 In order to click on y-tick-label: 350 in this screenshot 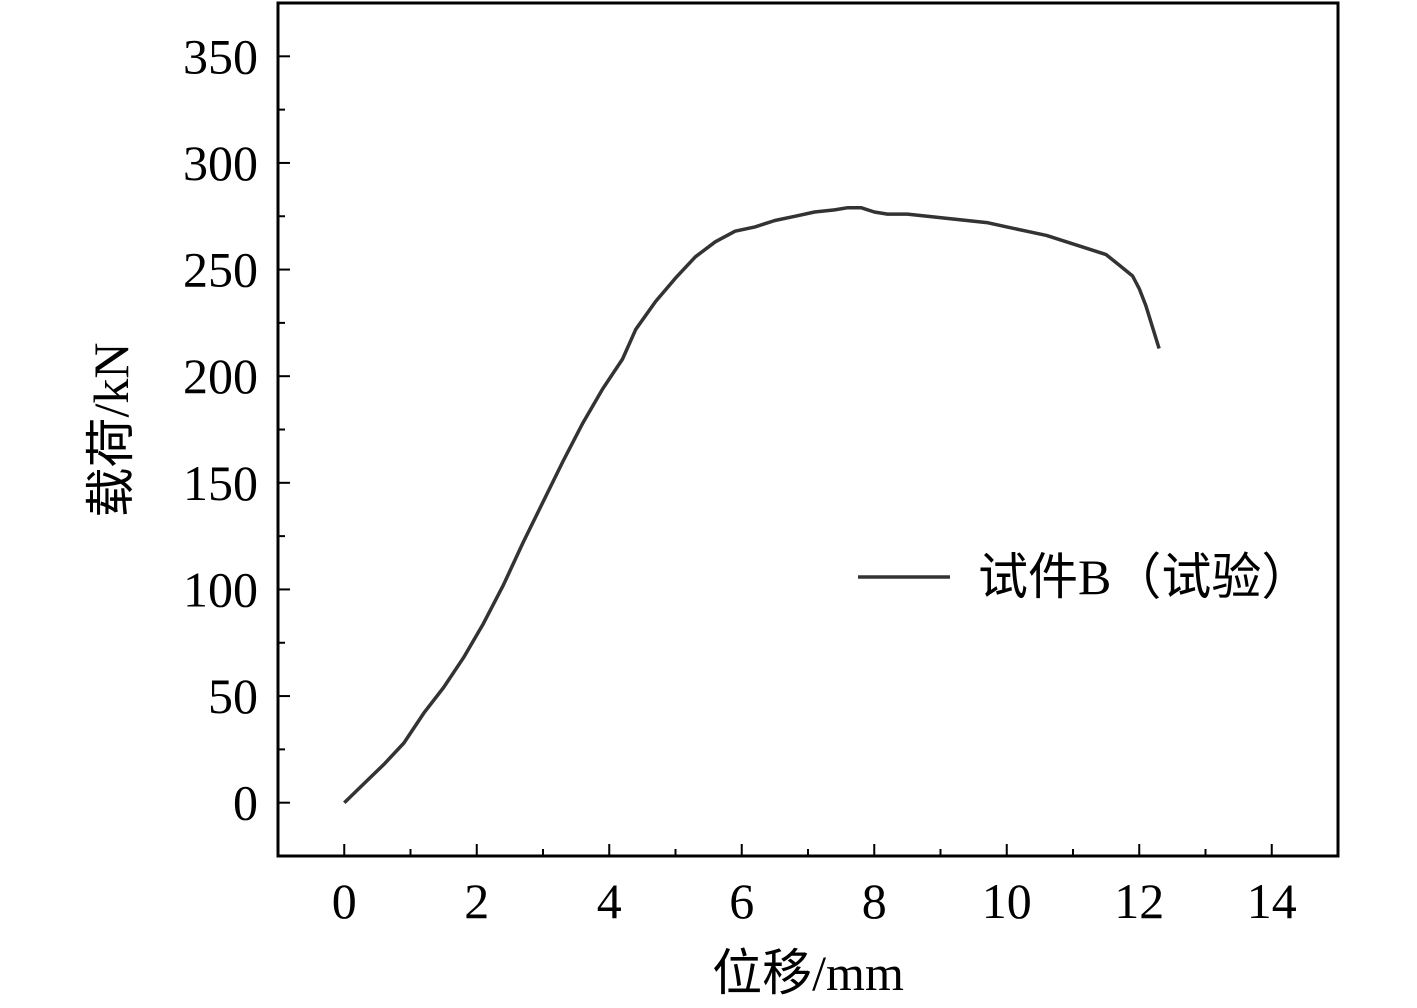, I will do `click(220, 56)`.